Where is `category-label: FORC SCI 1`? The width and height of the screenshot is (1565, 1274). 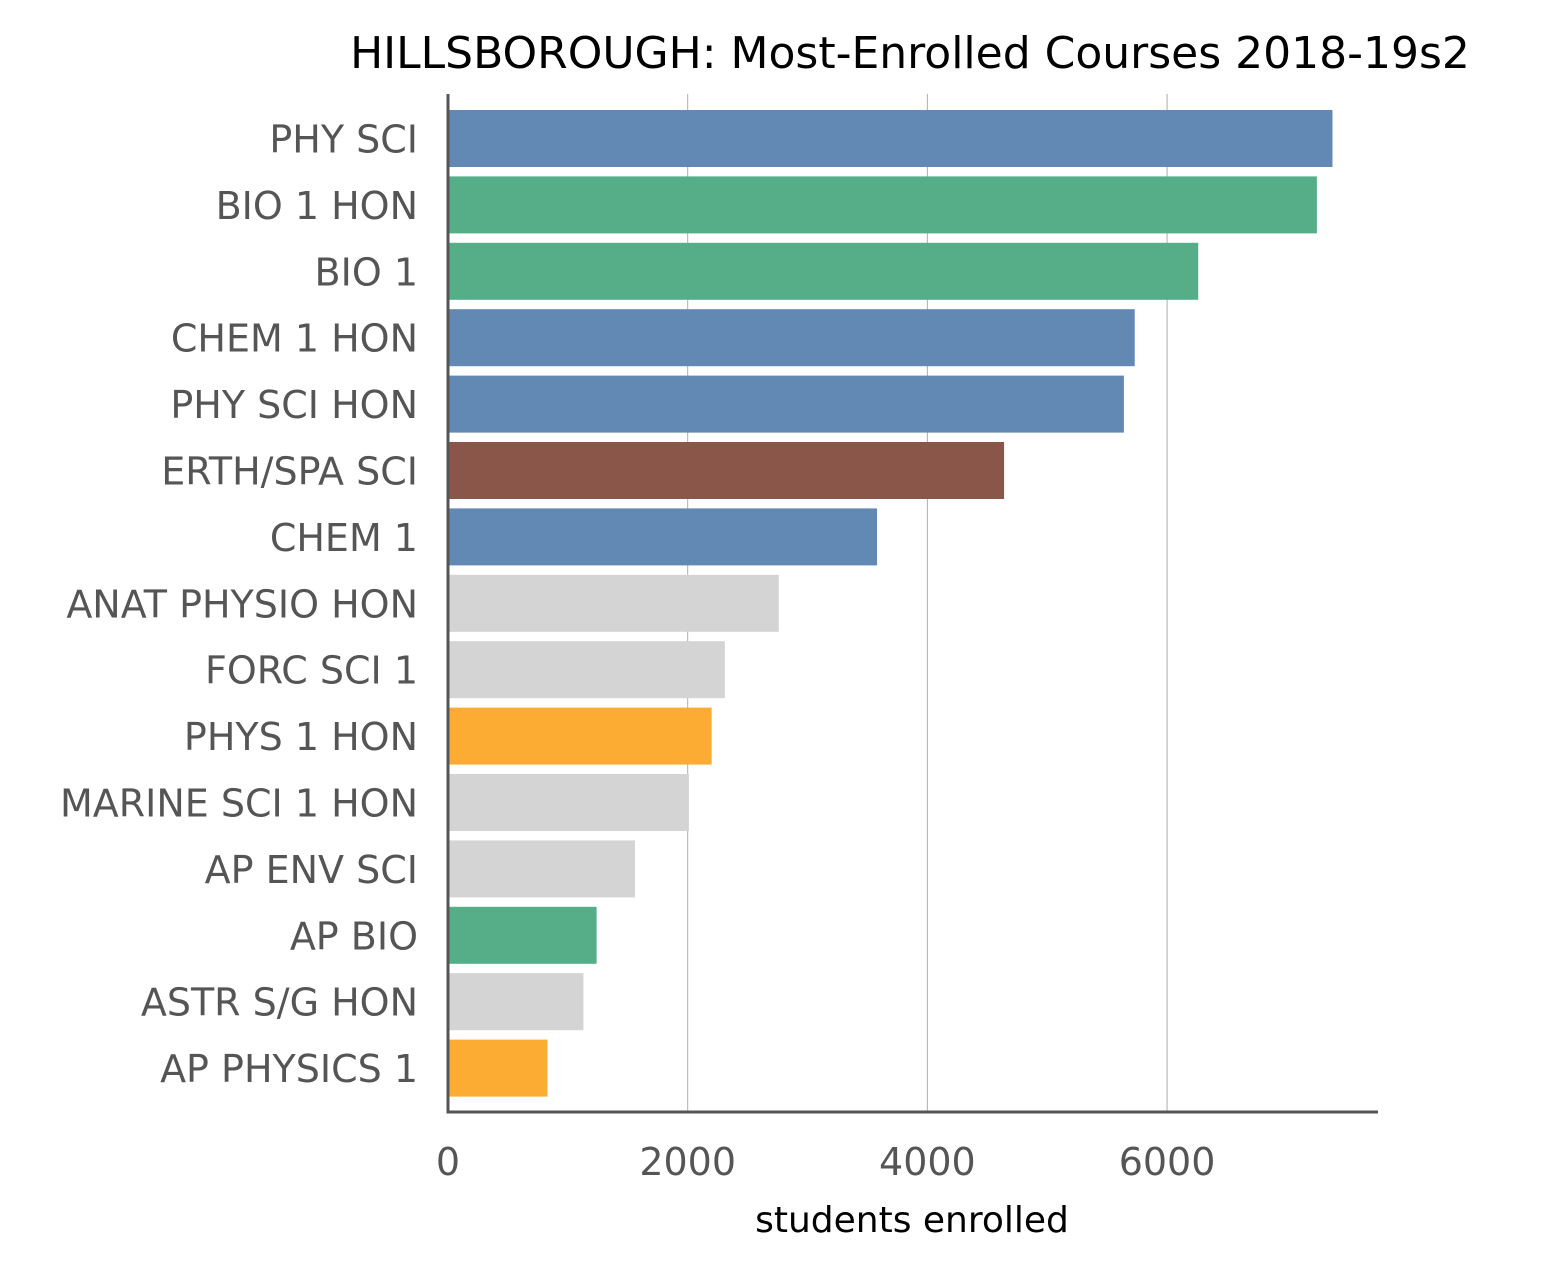 category-label: FORC SCI 1 is located at coordinates (311, 671).